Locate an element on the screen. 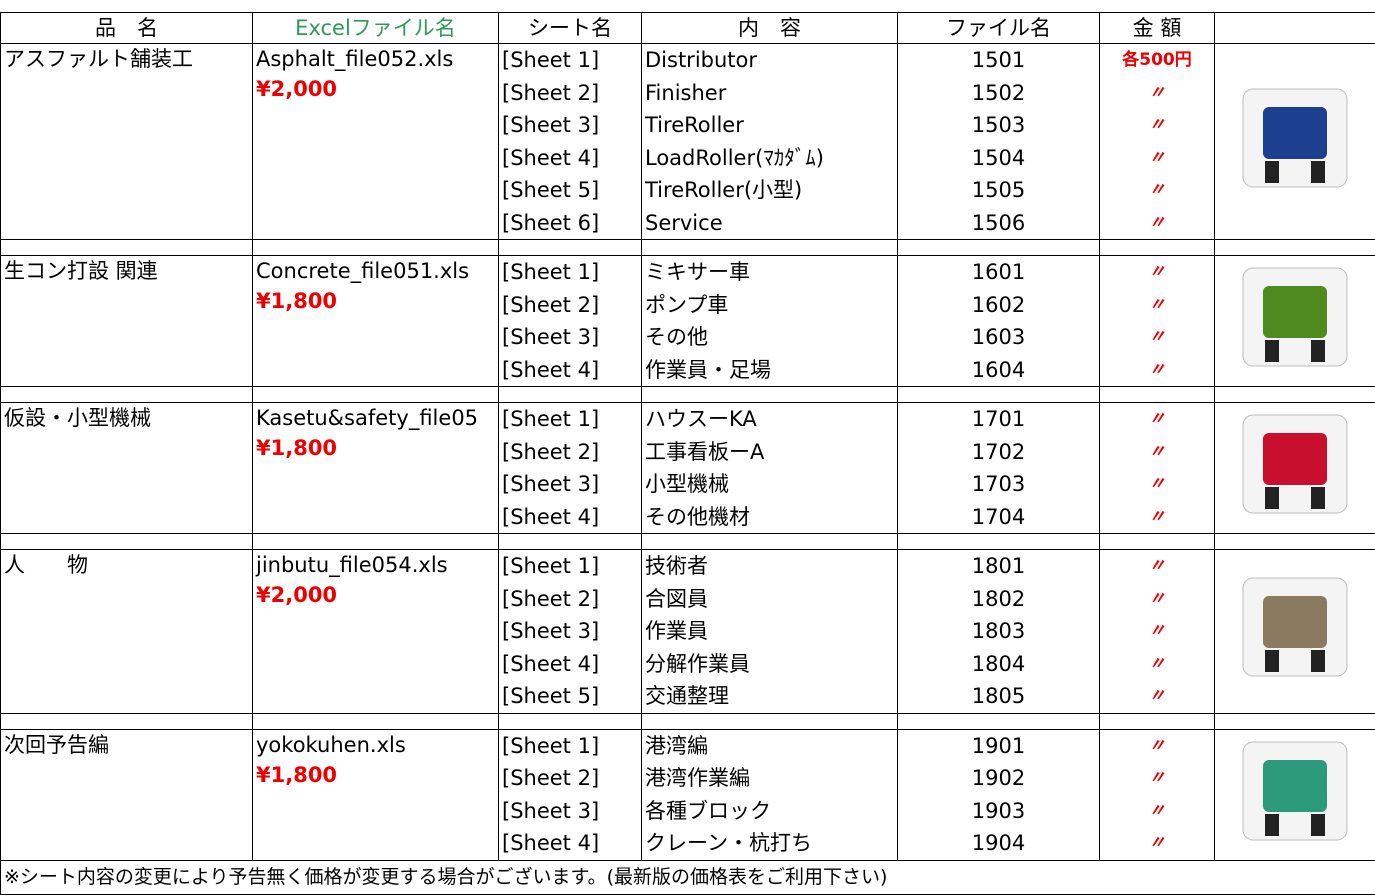  file-name: Concrete_file051.xls is located at coordinates (375, 271).